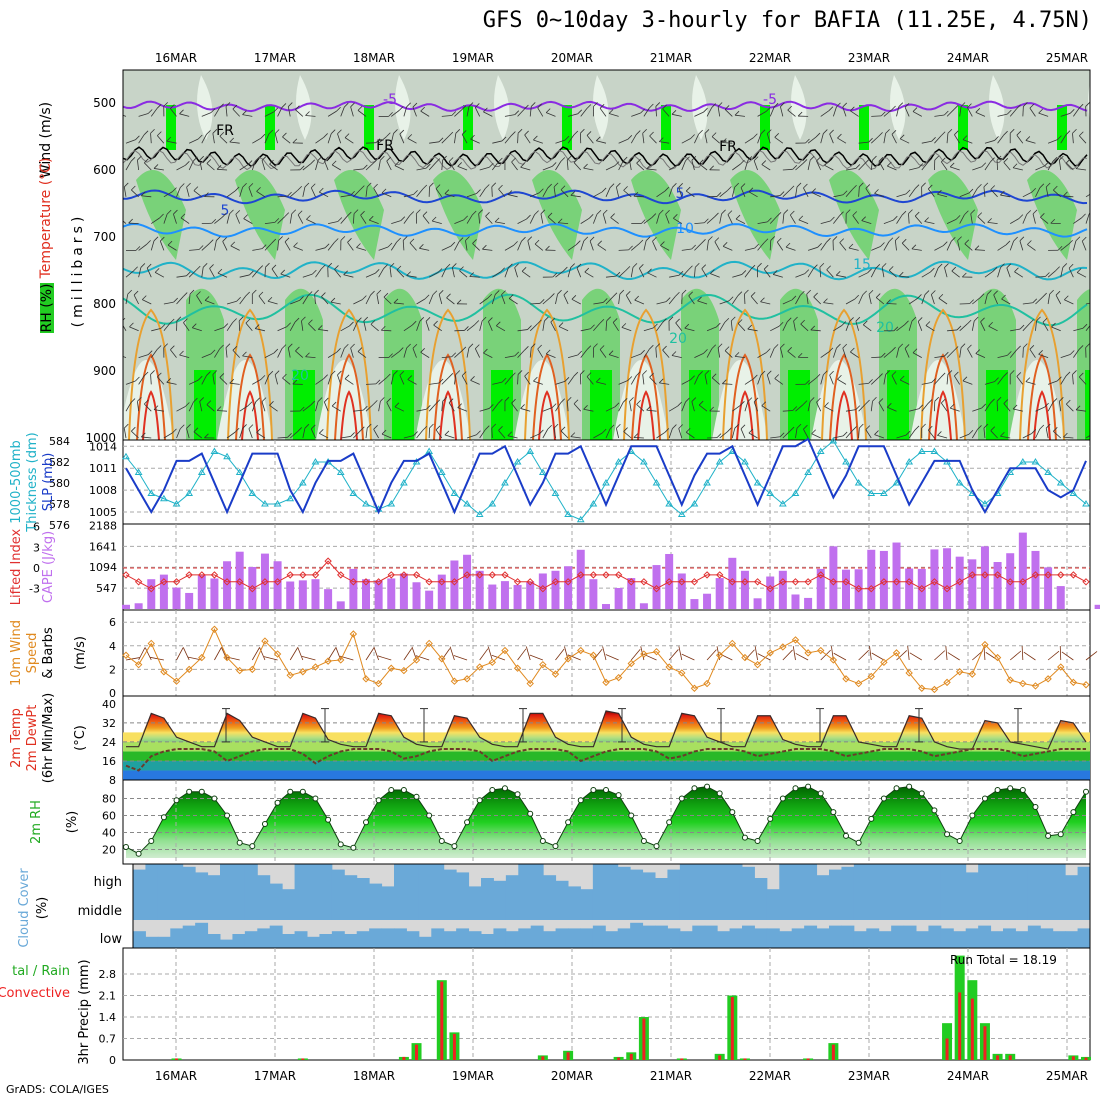 This screenshot has width=1100, height=1100. I want to click on top-date-label: 22MAR, so click(770, 58).